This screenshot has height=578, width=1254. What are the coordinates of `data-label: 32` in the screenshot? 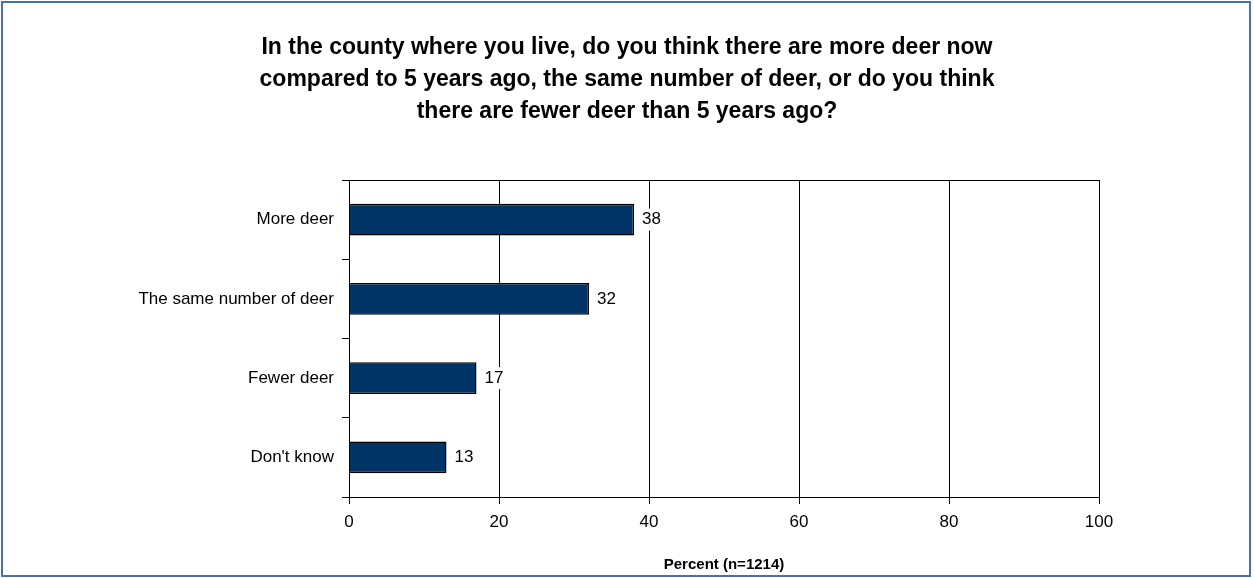 It's located at (606, 298).